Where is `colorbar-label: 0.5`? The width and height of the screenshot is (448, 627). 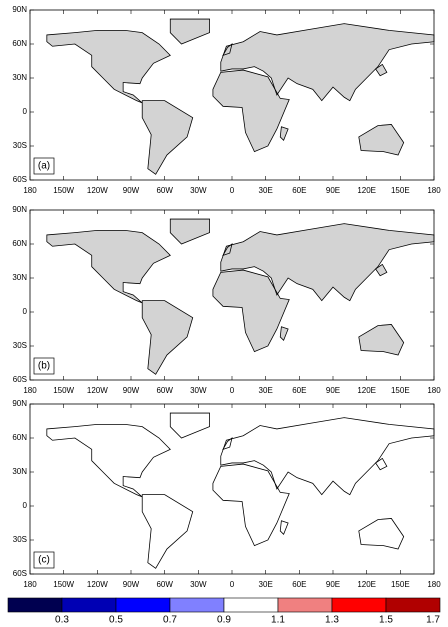
colorbar-label: 0.5 is located at coordinates (116, 620).